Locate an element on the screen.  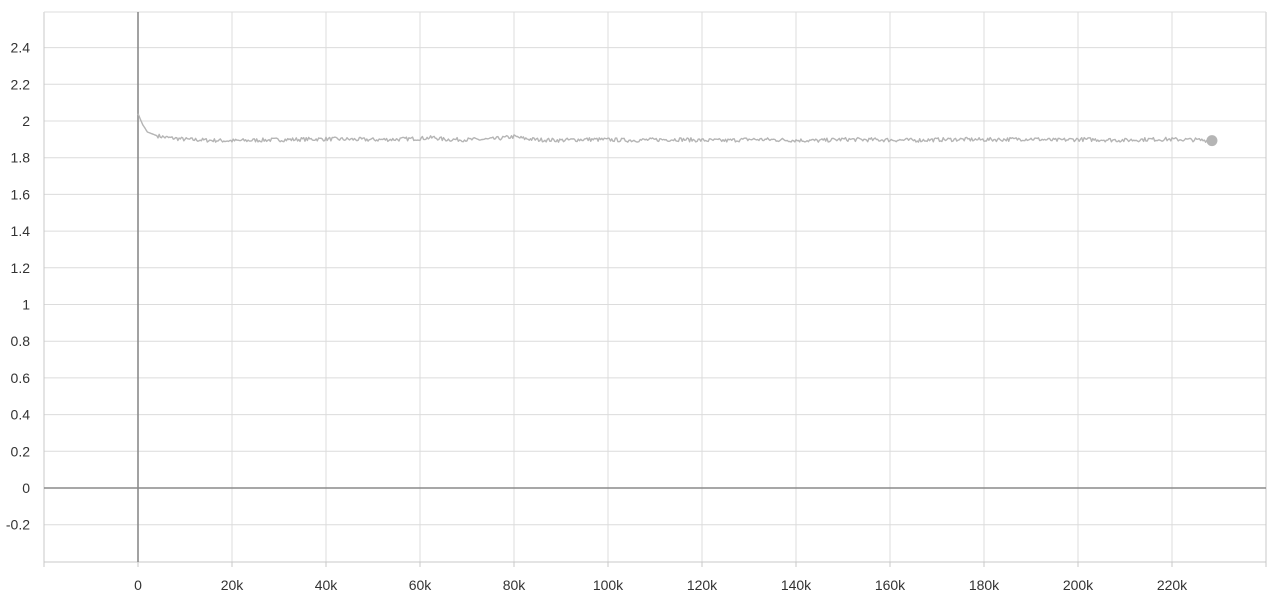
y-tick-label: 0.6 is located at coordinates (21, 378).